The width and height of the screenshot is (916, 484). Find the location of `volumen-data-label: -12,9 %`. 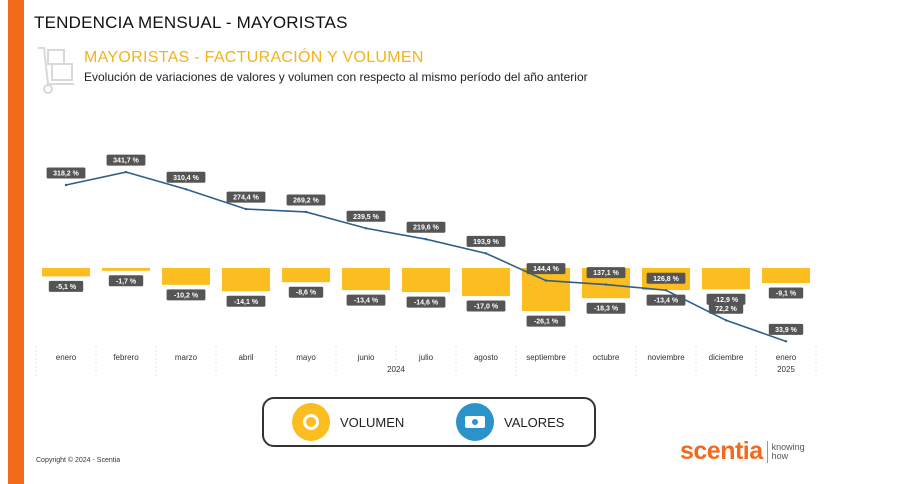

volumen-data-label: -12,9 % is located at coordinates (726, 299).